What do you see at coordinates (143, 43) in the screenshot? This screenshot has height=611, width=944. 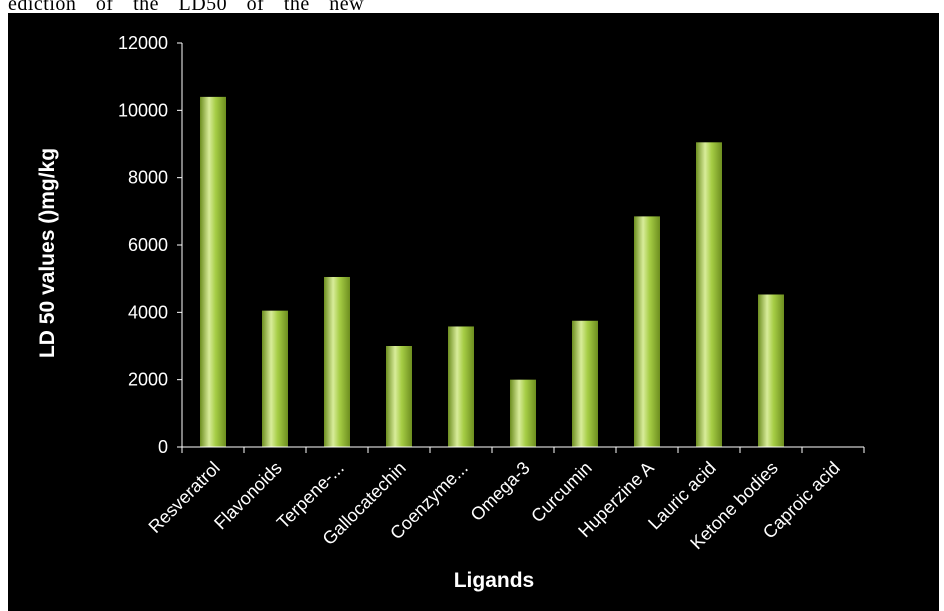 I see `y-tick-label: 12000` at bounding box center [143, 43].